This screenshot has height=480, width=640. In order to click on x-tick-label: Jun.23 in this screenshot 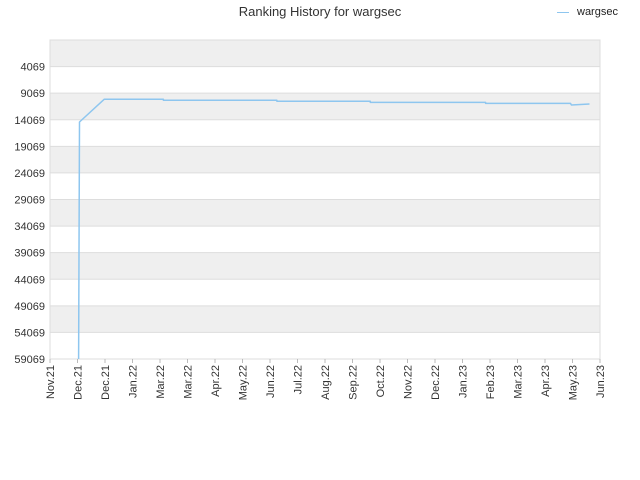, I will do `click(601, 381)`.